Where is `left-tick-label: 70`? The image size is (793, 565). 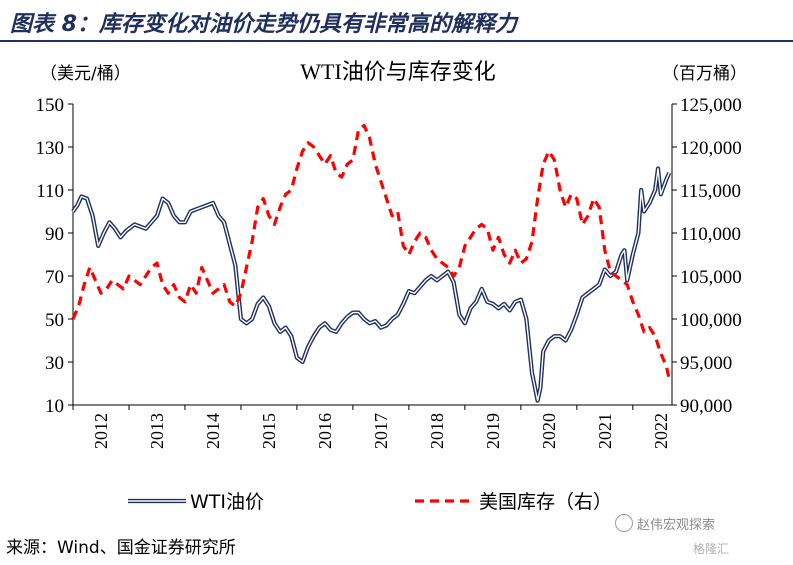 left-tick-label: 70 is located at coordinates (54, 277).